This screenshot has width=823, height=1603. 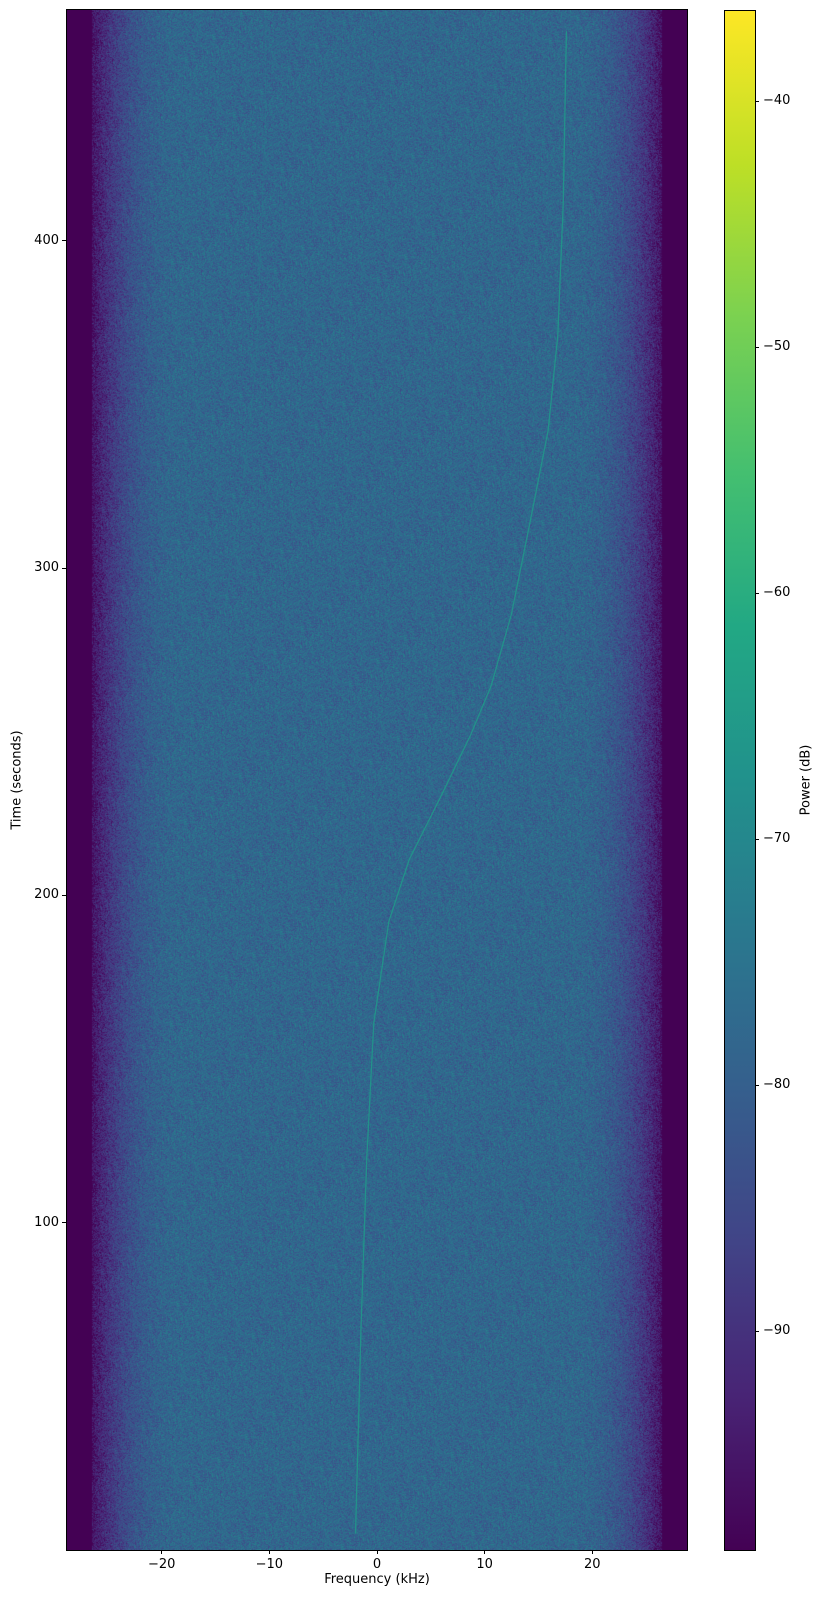 I want to click on colorbar-tick-label: −40, so click(x=777, y=101).